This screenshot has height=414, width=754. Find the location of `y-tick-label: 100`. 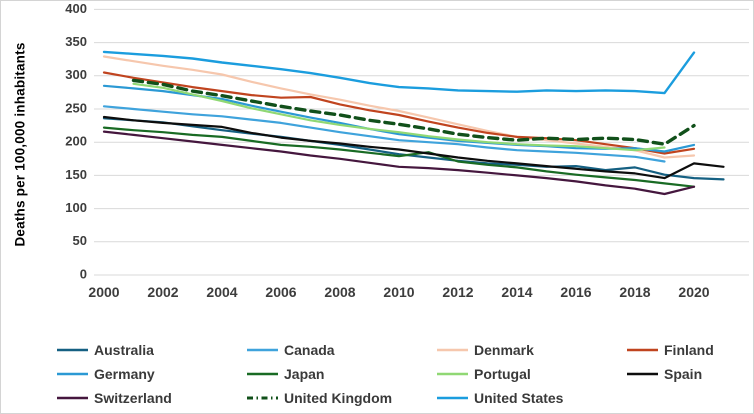

y-tick-label: 100 is located at coordinates (76, 207).